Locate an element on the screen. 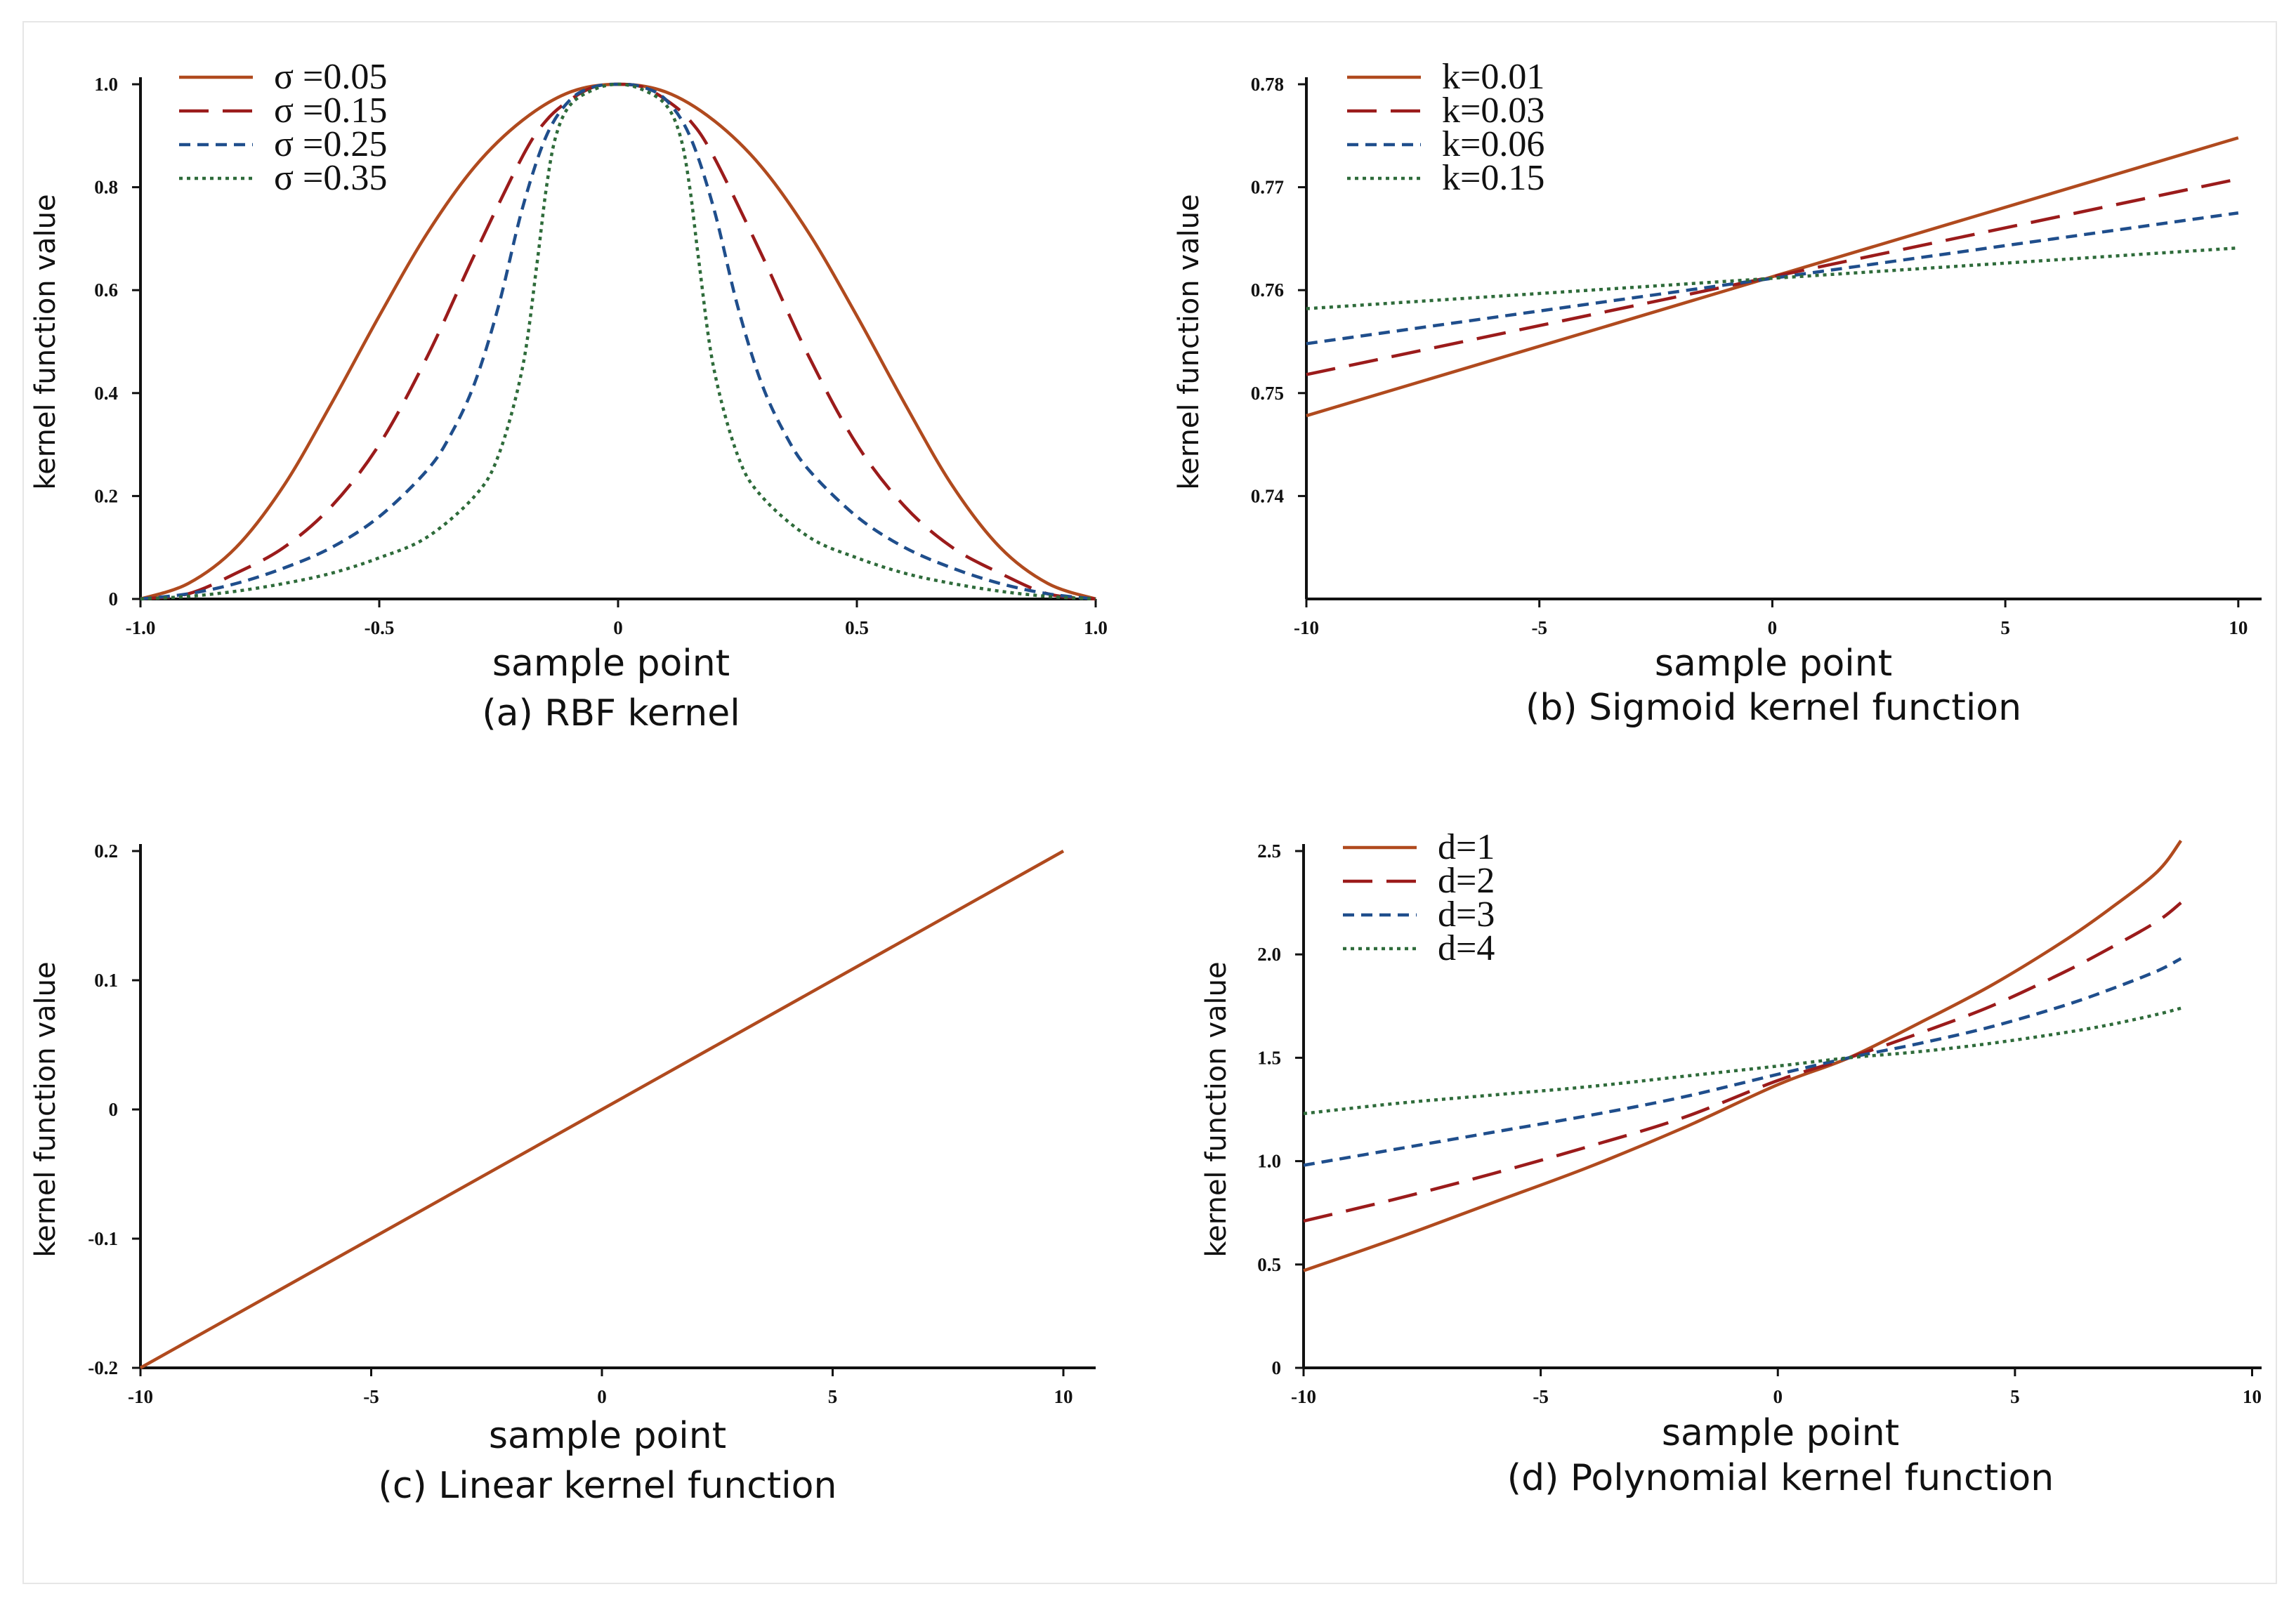 The height and width of the screenshot is (1608, 2296). legend-label-d-3: d=4 is located at coordinates (1466, 948).